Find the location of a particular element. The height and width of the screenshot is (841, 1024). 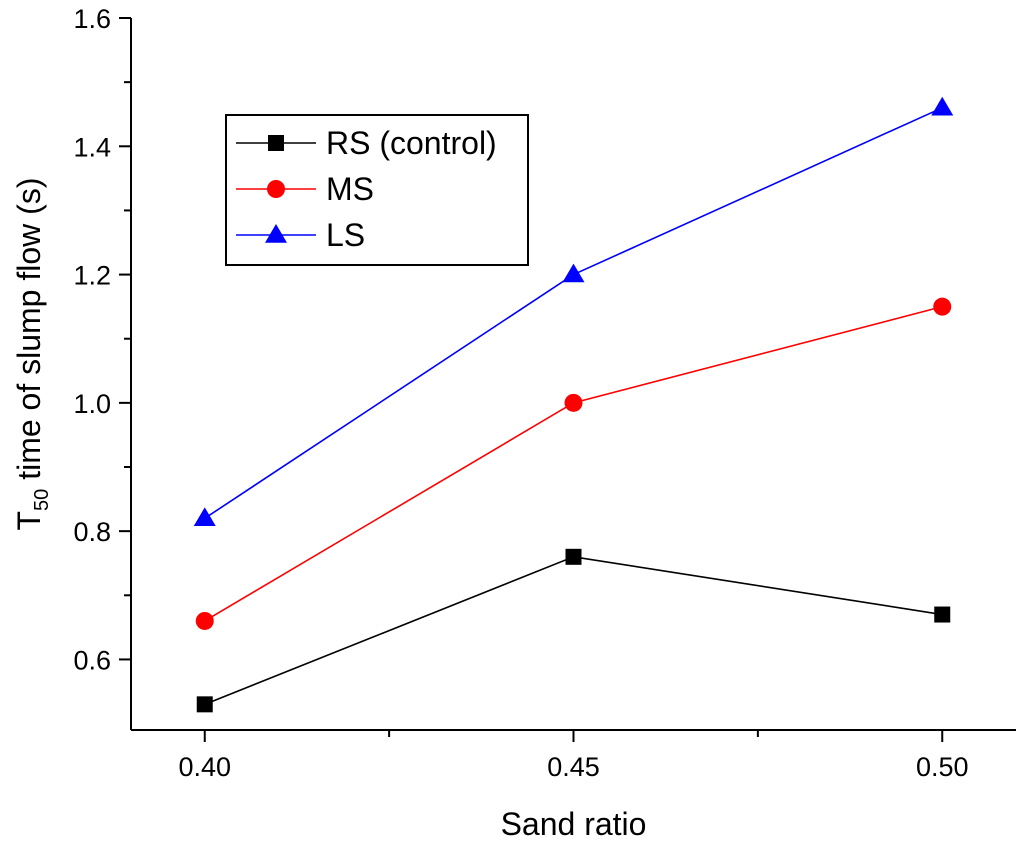

x-ticks: 0.40 0.45 0.50 is located at coordinates (573, 756).